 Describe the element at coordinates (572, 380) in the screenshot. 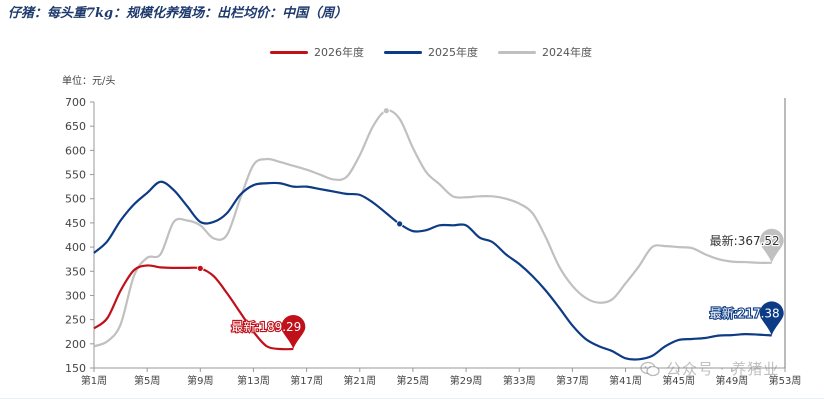

I see `x-tick-label: 第37周` at that location.